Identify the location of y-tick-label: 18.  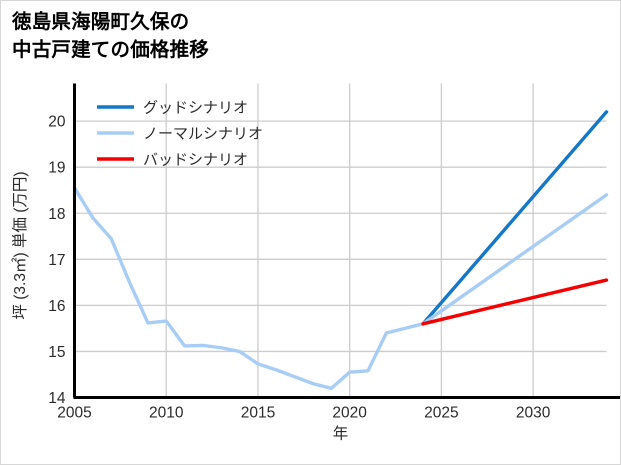
(56, 214).